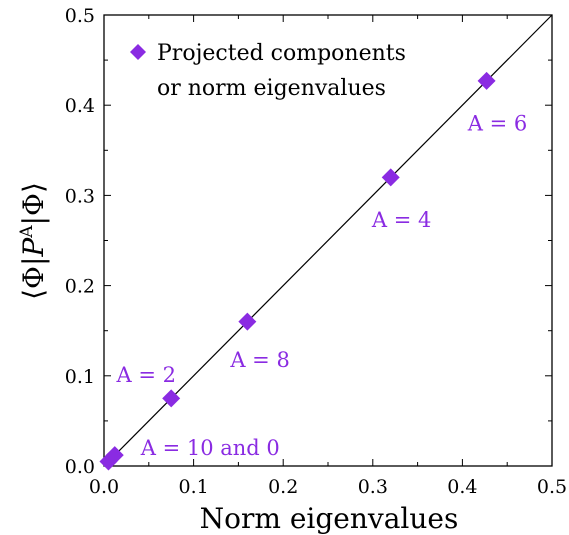  I want to click on annotation-label: A = 4, so click(401, 220).